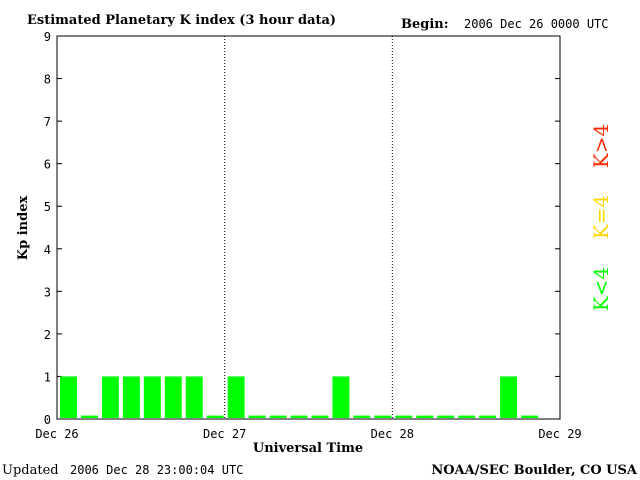 The image size is (640, 480). I want to click on y-tick-label: 5, so click(47, 207).